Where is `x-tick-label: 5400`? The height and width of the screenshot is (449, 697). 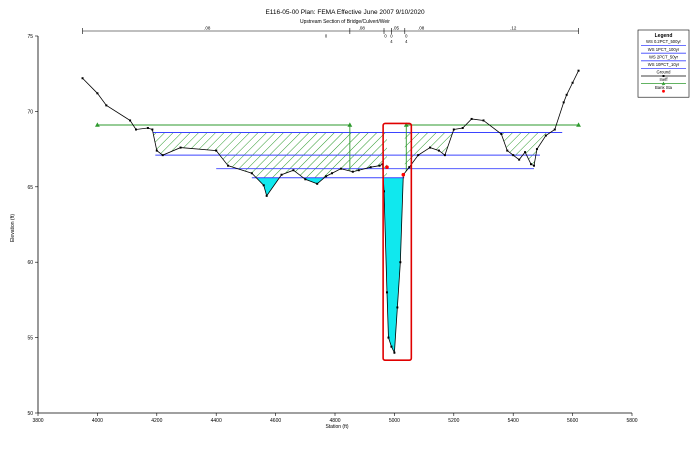 x-tick-label: 5400 is located at coordinates (513, 421).